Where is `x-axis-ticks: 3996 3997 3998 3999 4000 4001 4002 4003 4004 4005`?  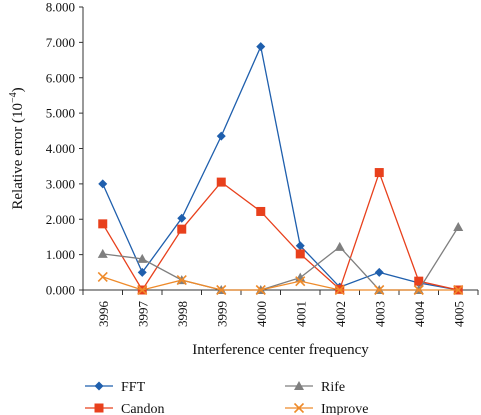 x-axis-ticks: 3996 3997 3998 3999 4000 4001 4002 4003 4004 4005 is located at coordinates (280, 309).